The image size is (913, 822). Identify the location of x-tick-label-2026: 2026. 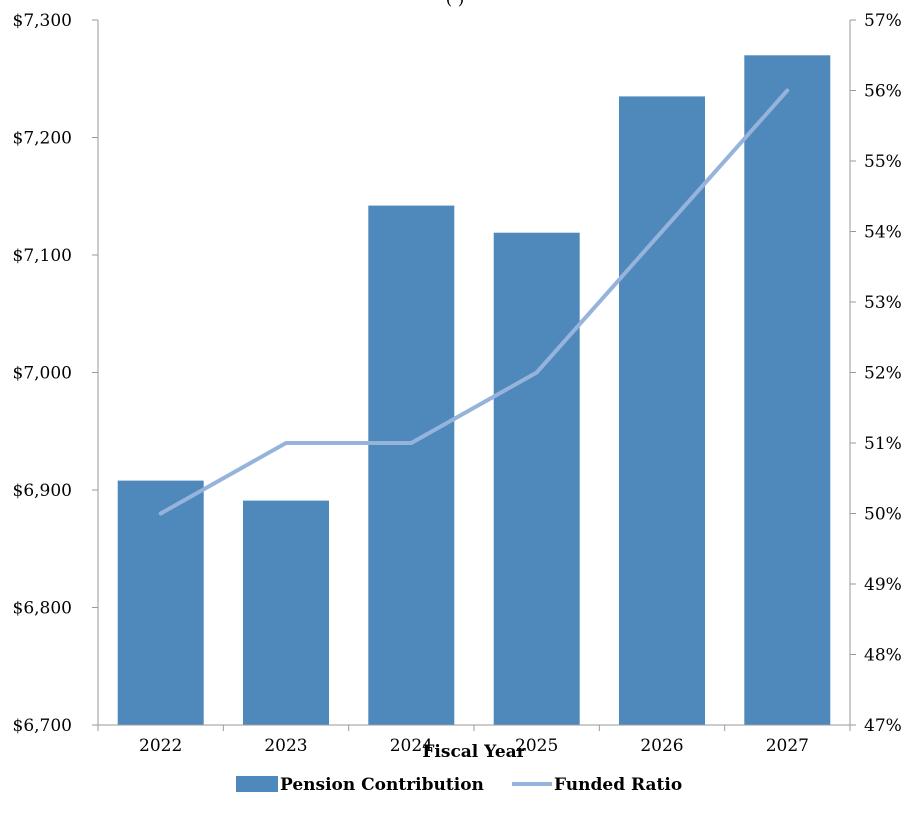
(661, 746).